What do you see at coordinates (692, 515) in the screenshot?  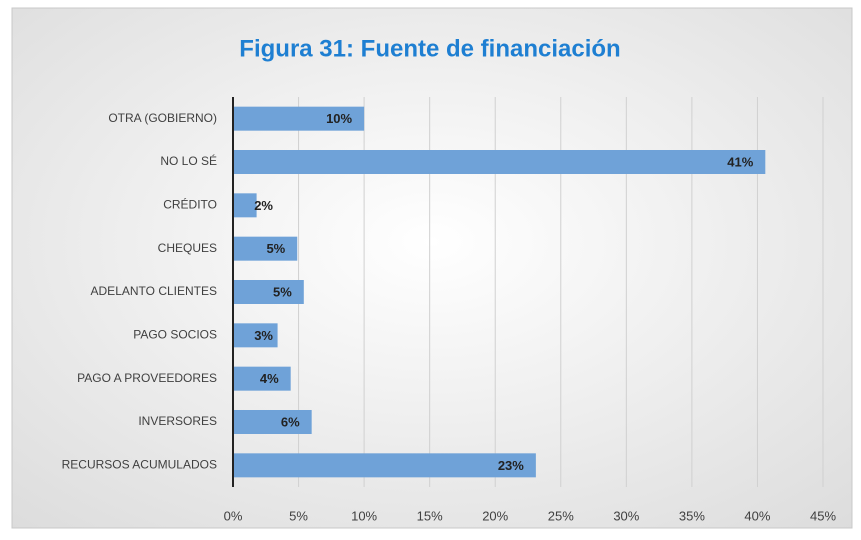 I see `x-tick-label: 35%` at bounding box center [692, 515].